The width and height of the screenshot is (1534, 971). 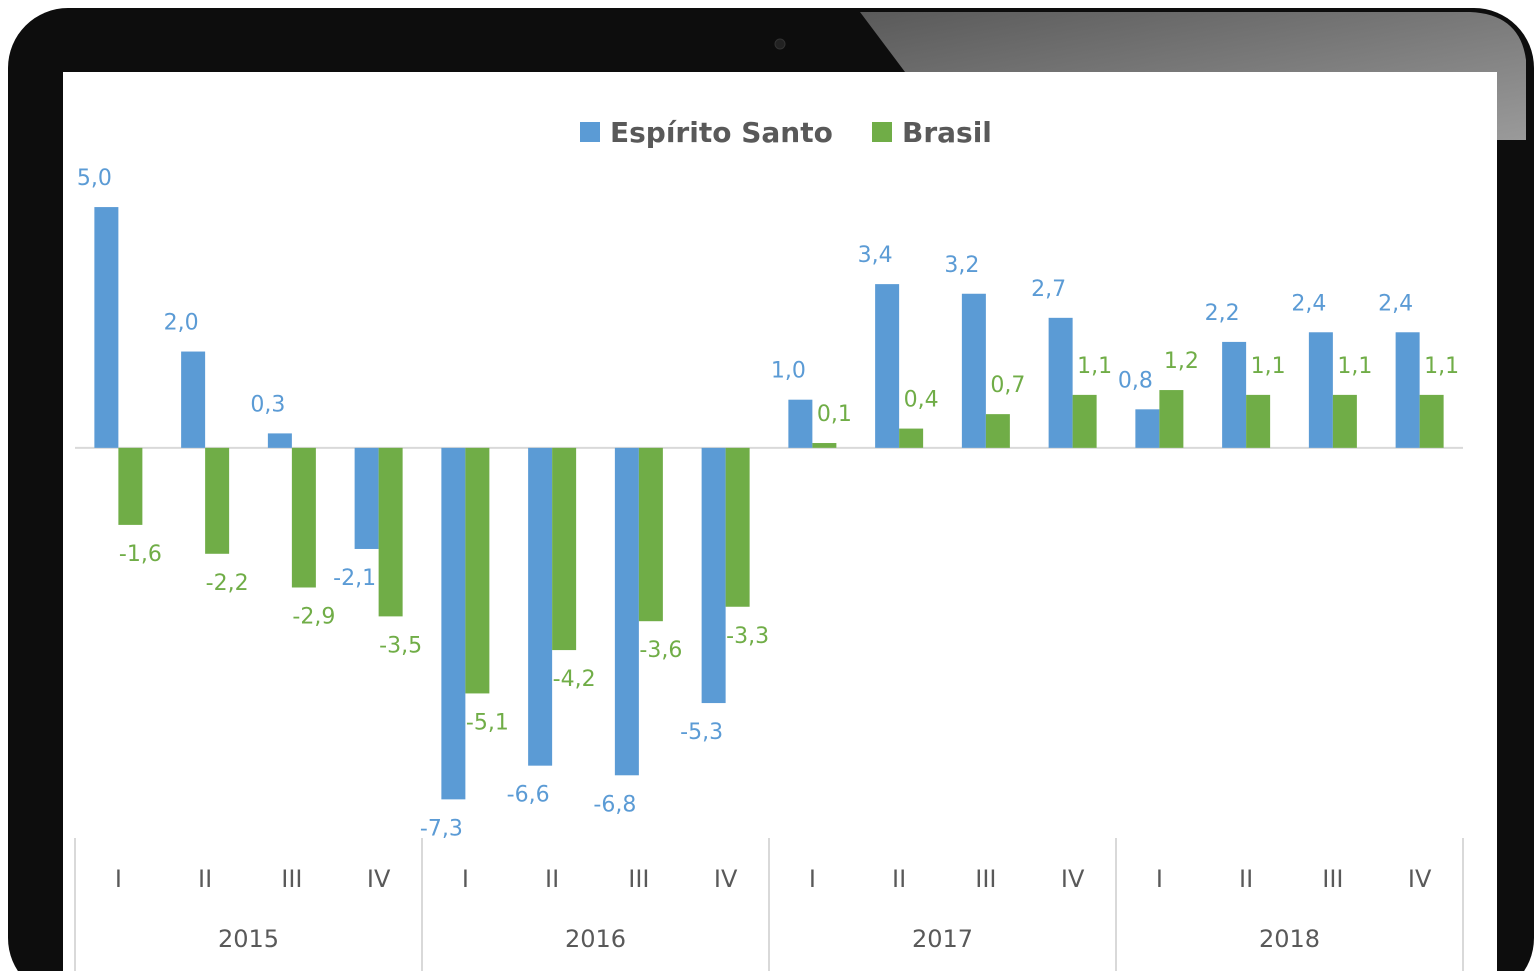 I want to click on data-label: 0,4, so click(x=921, y=400).